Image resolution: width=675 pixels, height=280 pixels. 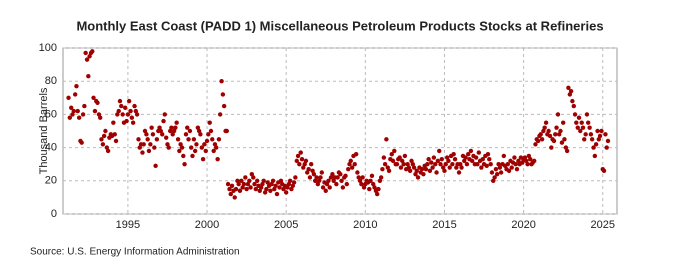 I want to click on y-tick-label: 60, so click(x=51, y=114).